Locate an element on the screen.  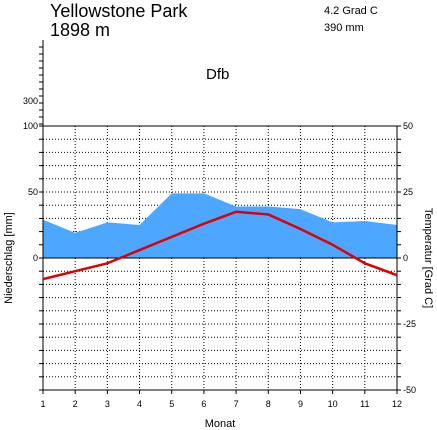
left-tick-label: 50 is located at coordinates (33, 192).